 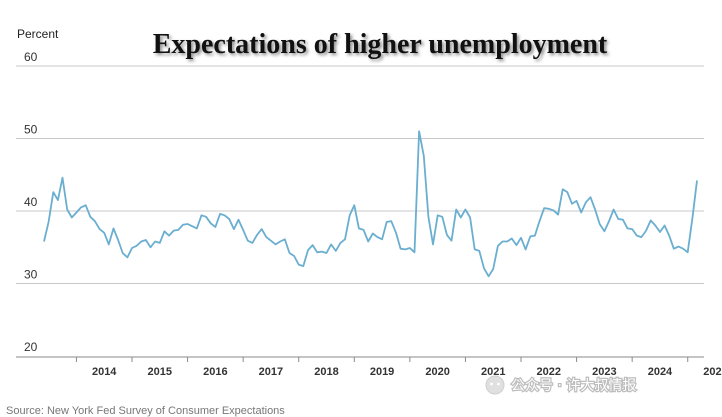 I want to click on y-tick-labels: 20 30 40 50 60, so click(x=31, y=202).